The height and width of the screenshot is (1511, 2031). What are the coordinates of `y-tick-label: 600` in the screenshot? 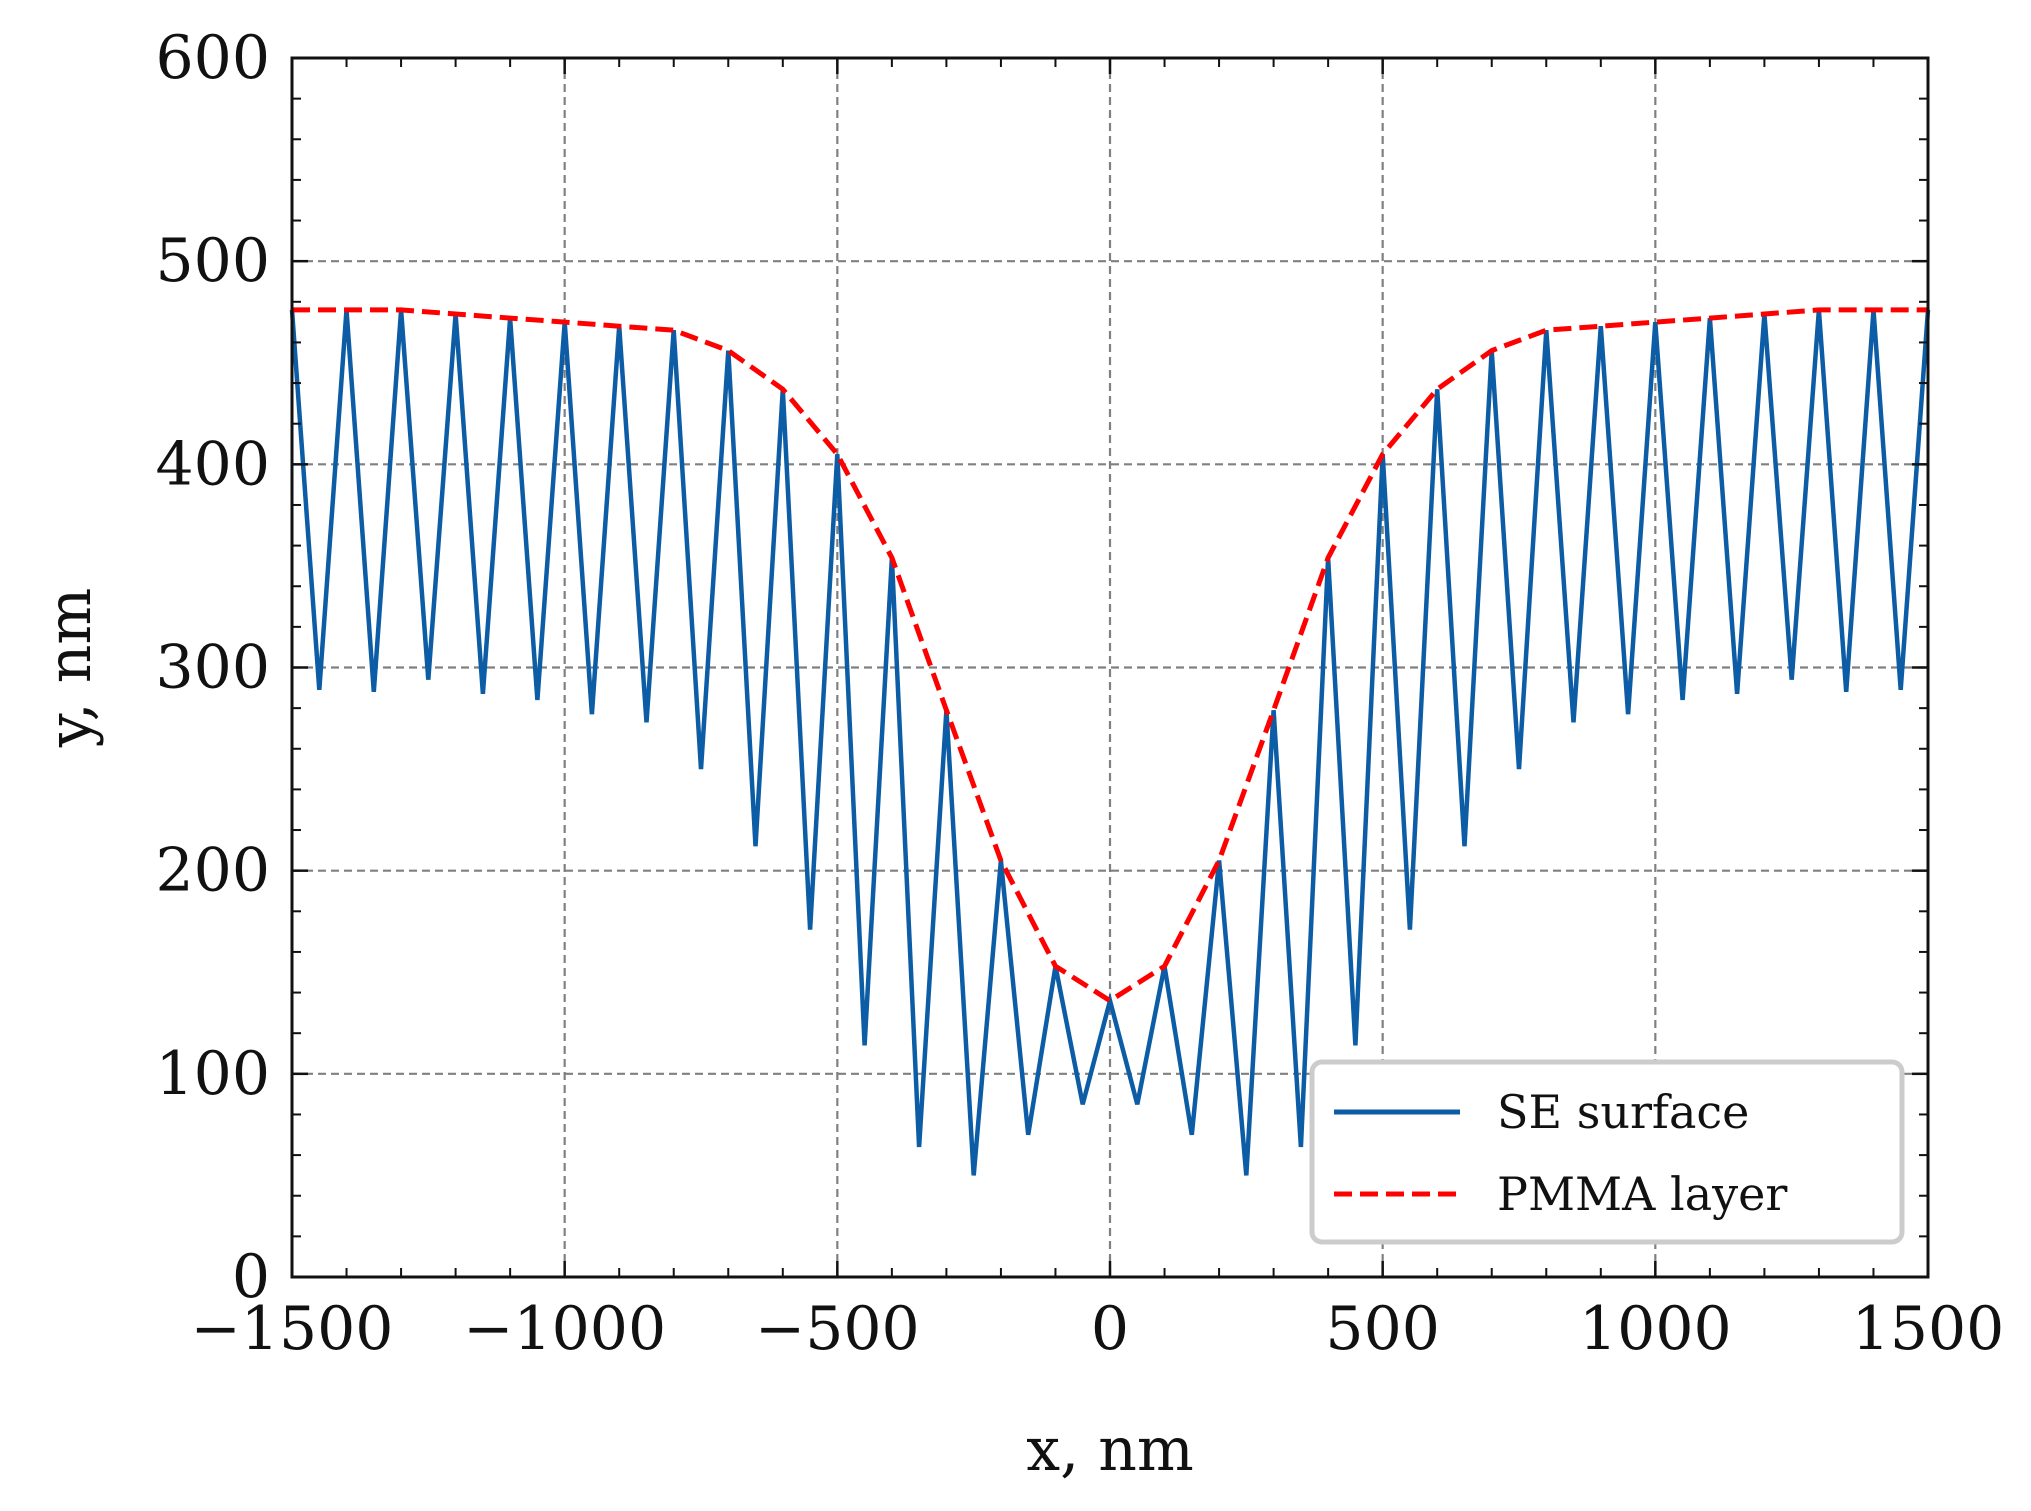 It's located at (212, 58).